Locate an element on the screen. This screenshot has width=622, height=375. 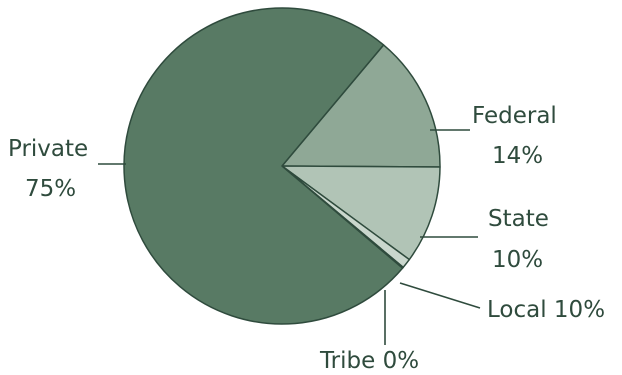
leader-line-local is located at coordinates (440, 295).